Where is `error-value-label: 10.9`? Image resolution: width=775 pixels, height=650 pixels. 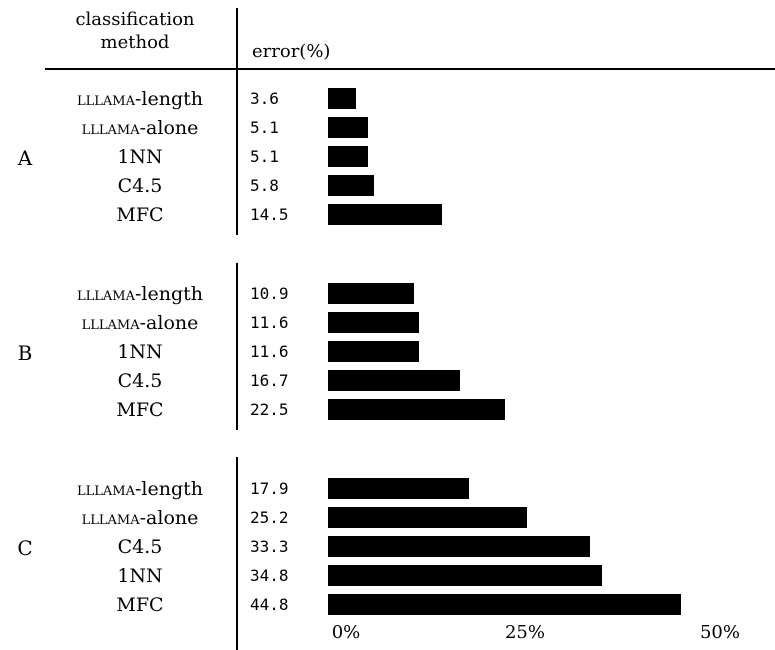 error-value-label: 10.9 is located at coordinates (269, 293).